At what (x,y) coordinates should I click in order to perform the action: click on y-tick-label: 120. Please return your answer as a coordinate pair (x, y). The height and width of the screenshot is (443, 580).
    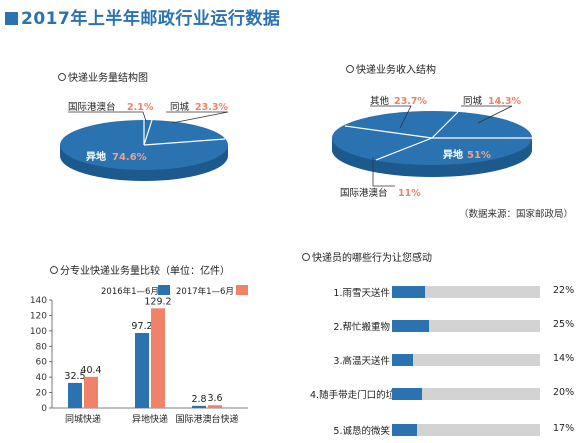
    Looking at the image, I should click on (38, 316).